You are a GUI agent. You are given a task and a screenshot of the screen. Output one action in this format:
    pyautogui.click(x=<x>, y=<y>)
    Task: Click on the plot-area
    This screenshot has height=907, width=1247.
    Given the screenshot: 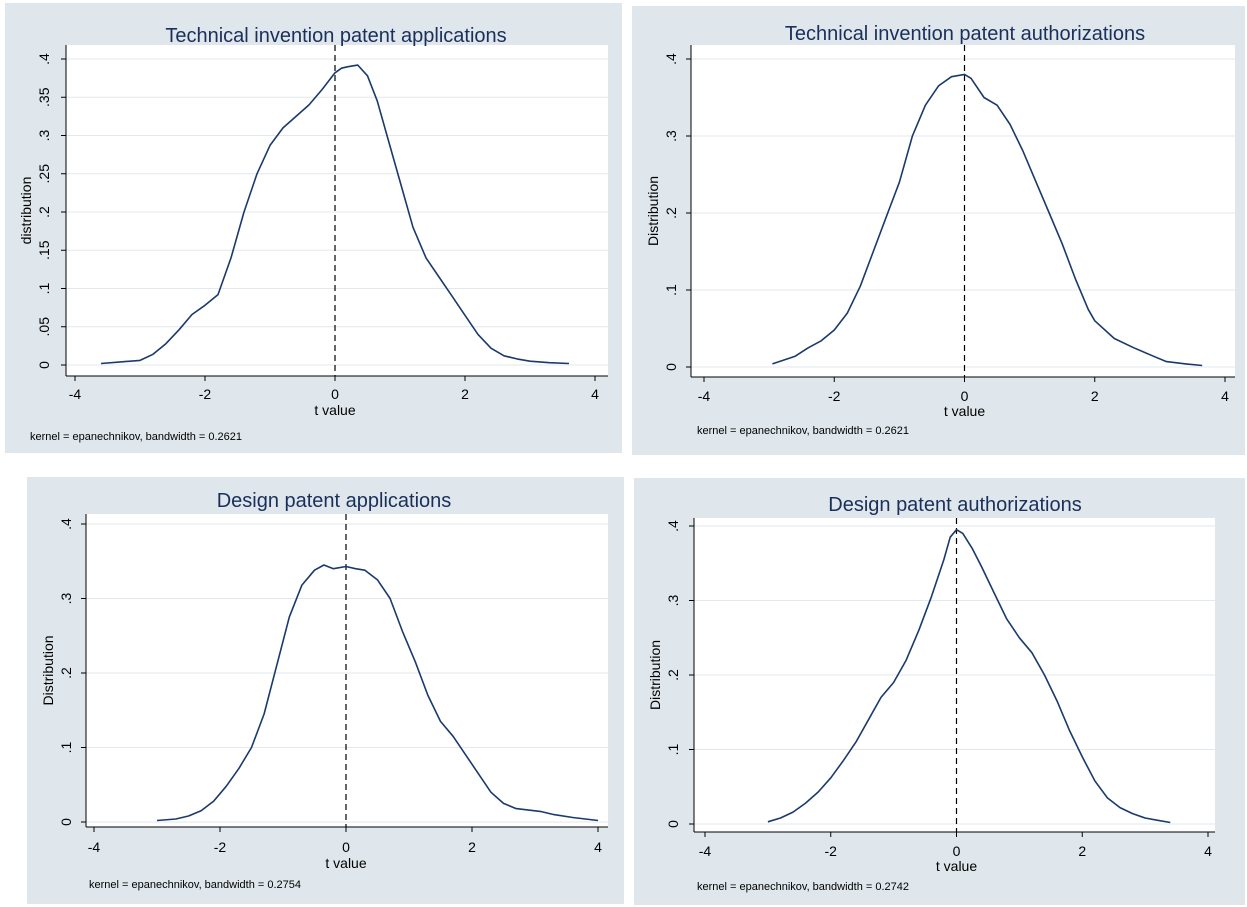 What is the action you would take?
    pyautogui.click(x=347, y=670)
    